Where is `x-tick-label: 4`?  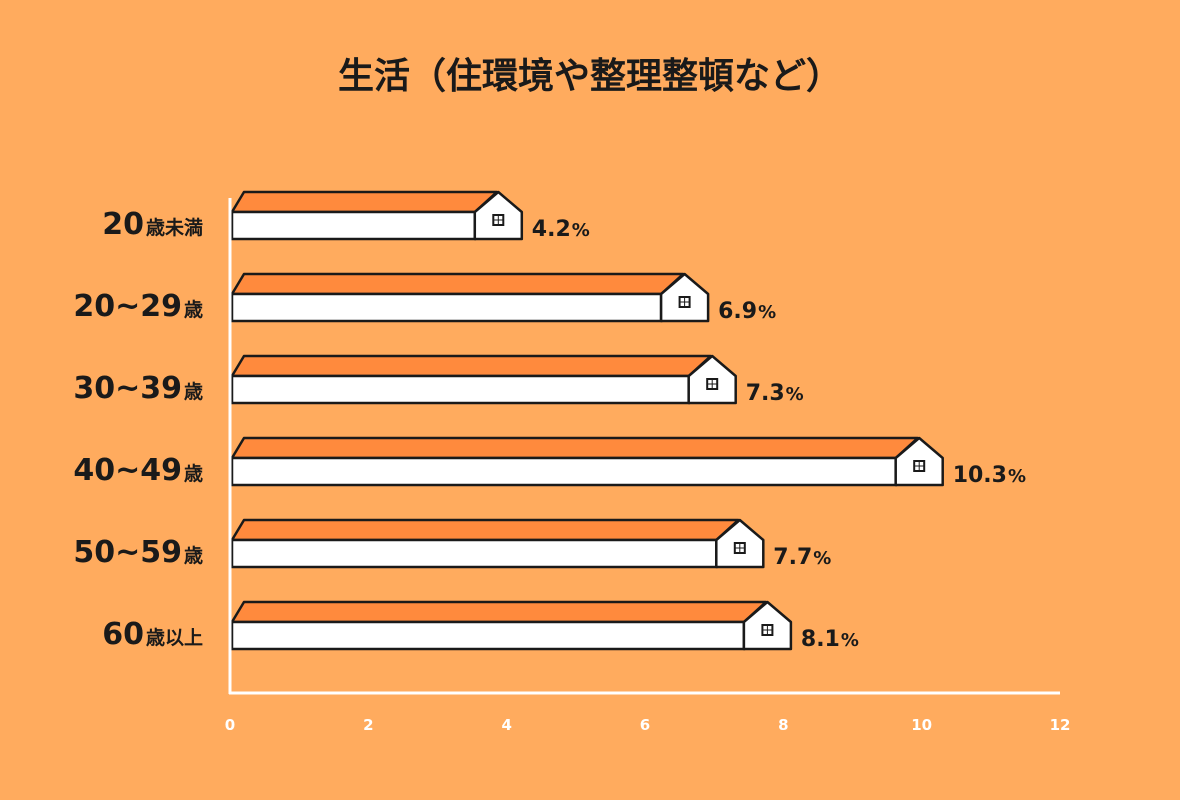
x-tick-label: 4 is located at coordinates (506, 725).